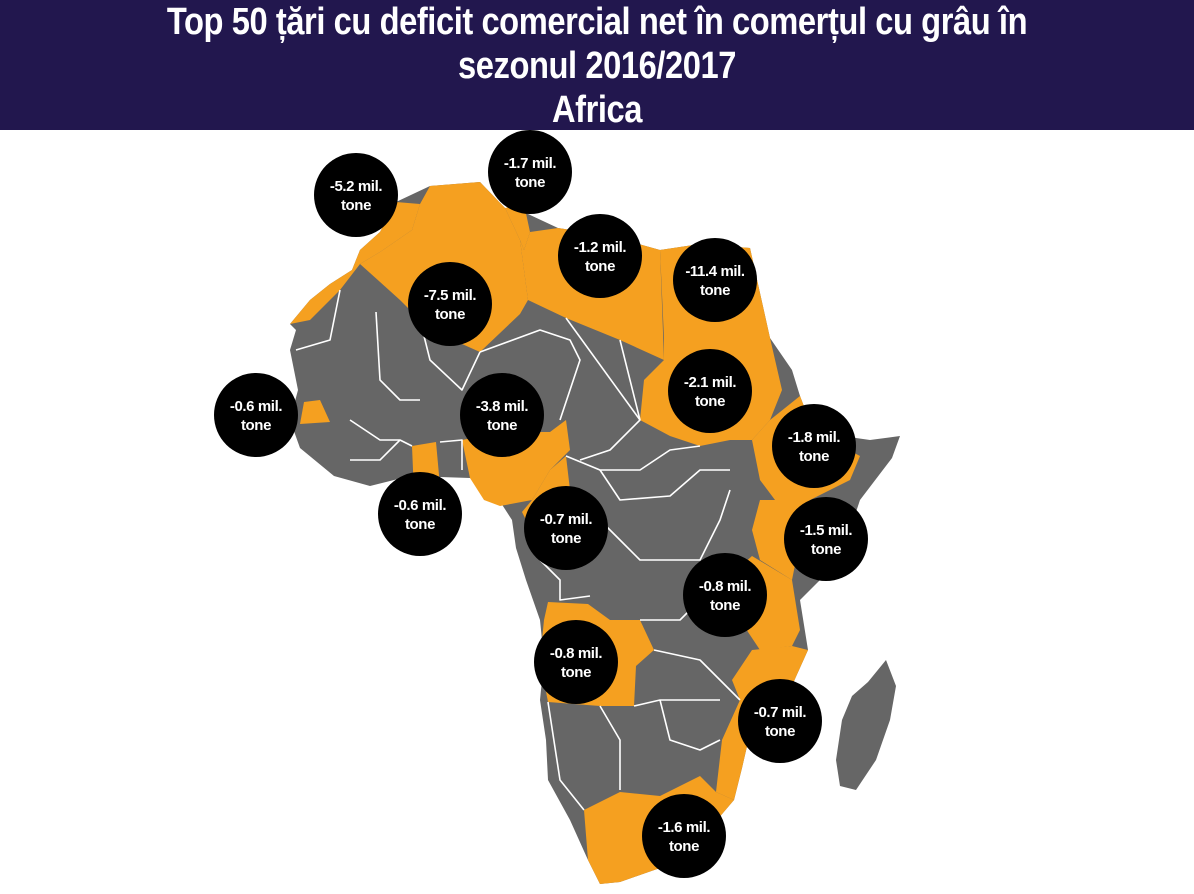  What do you see at coordinates (315, 412) in the screenshot?
I see `country-senegal` at bounding box center [315, 412].